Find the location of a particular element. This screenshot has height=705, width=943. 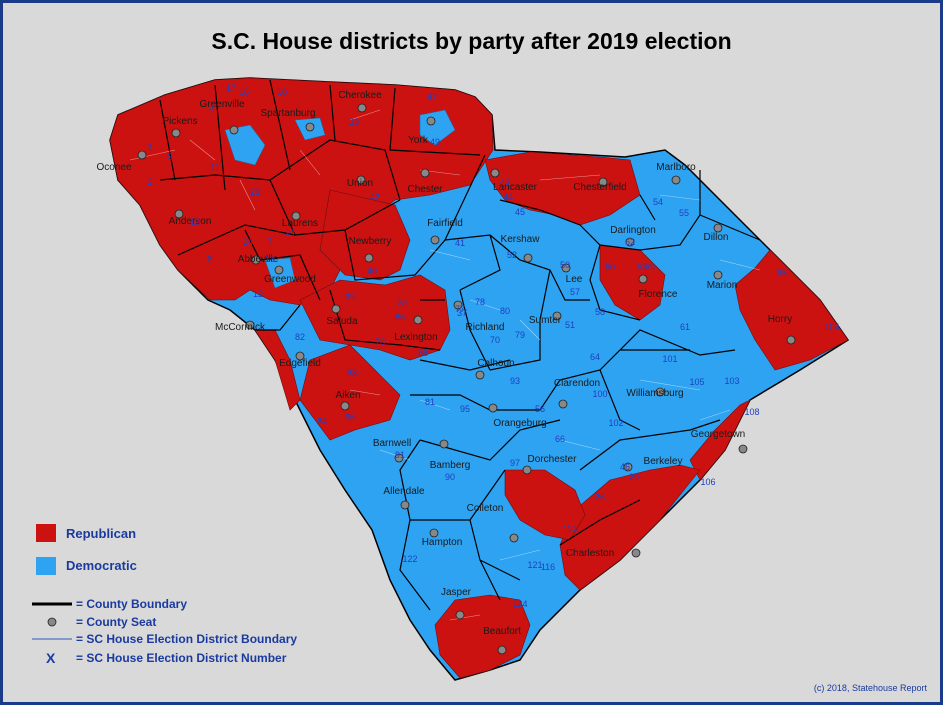

district-number: 86 is located at coordinates (400, 317).